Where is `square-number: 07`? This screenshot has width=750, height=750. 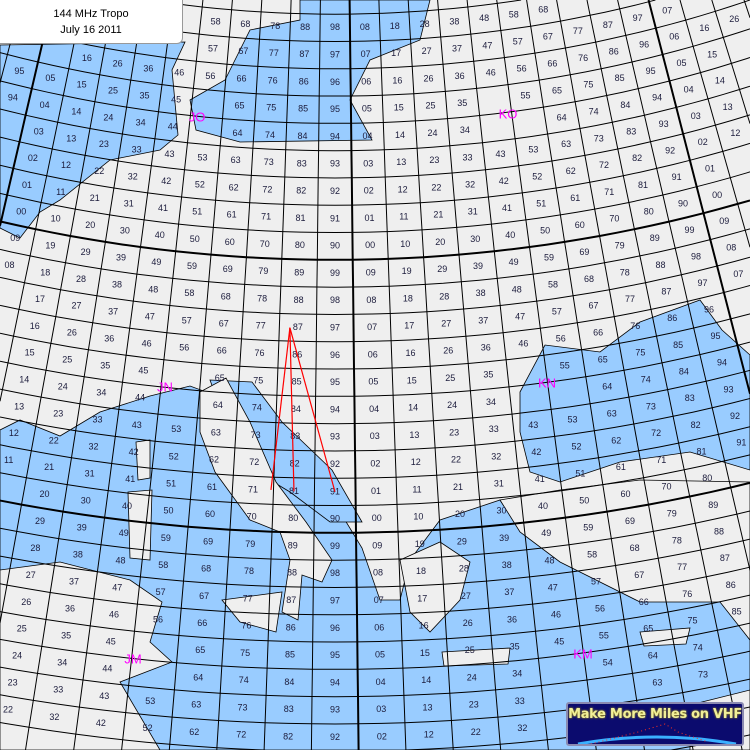
square-number: 07 is located at coordinates (667, 10).